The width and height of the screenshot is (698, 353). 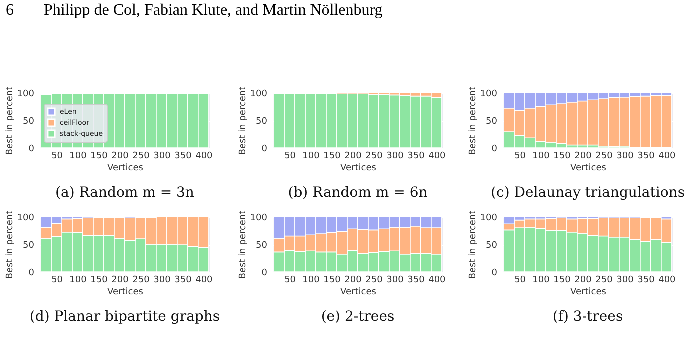 I want to click on text: Philipp de Col, Fabian Klute, and Martin Nöllenburg, so click(x=213, y=10).